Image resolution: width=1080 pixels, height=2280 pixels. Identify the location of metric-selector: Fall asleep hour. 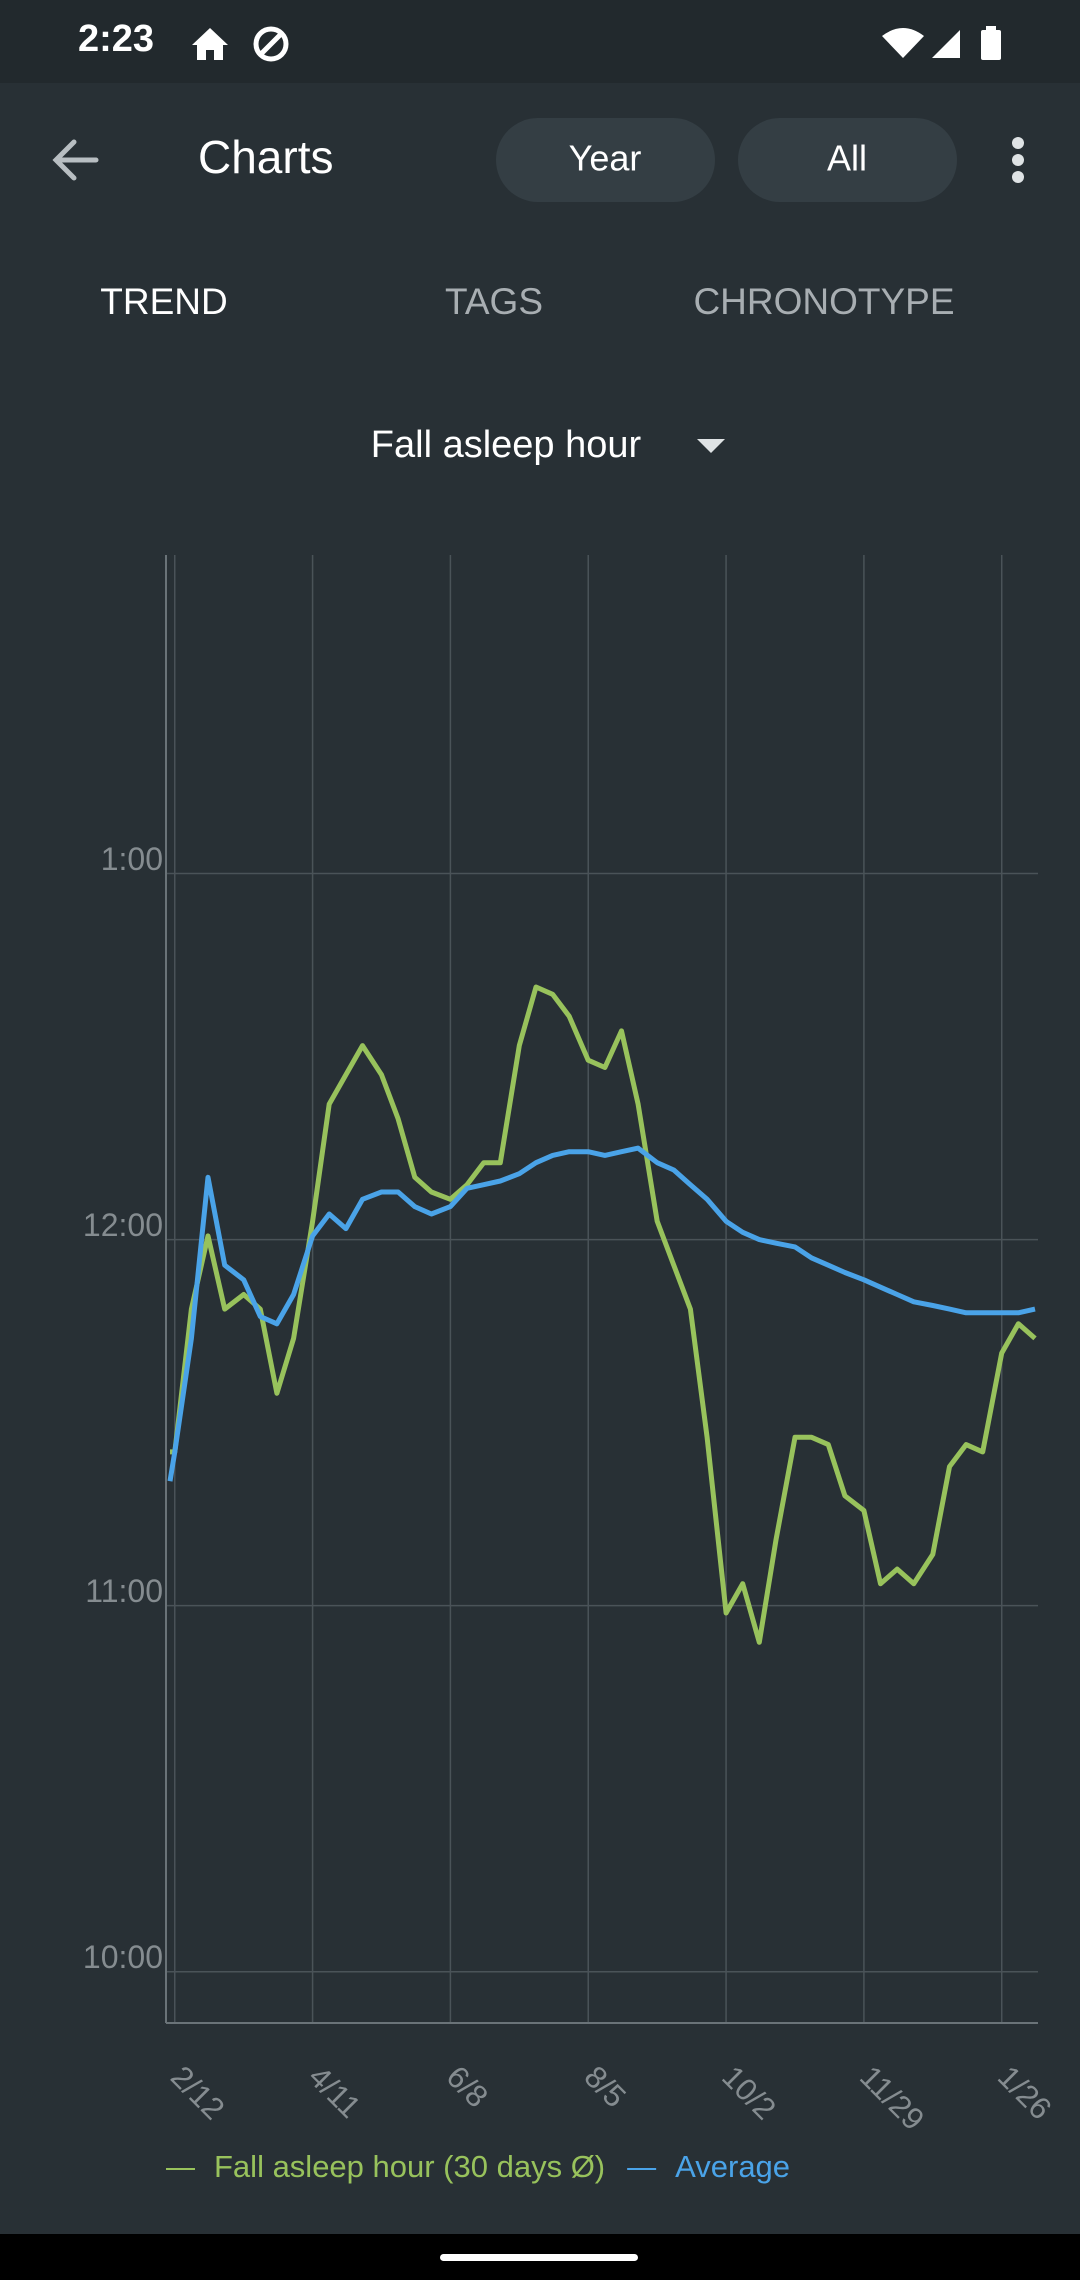
(506, 445).